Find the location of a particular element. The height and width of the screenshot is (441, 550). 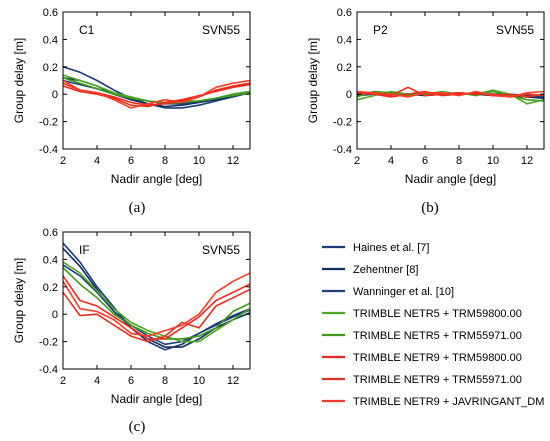

panel-caption: (b) is located at coordinates (430, 208).